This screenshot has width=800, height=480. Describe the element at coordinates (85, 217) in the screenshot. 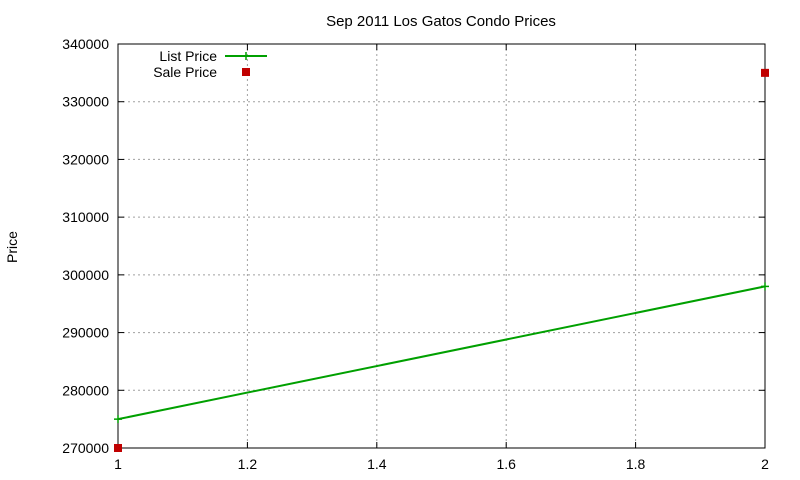

I see `y-tick-label: 310000` at that location.